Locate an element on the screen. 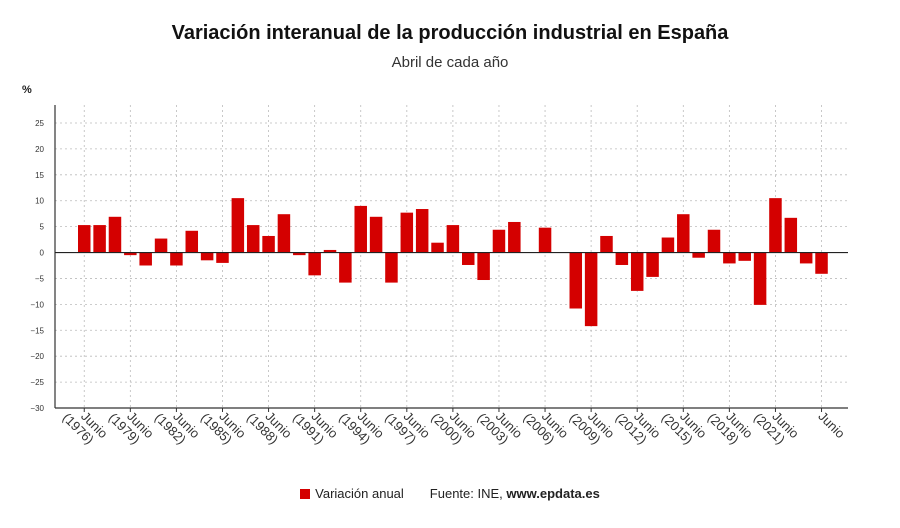  source-site: www.epdata.es is located at coordinates (553, 493).